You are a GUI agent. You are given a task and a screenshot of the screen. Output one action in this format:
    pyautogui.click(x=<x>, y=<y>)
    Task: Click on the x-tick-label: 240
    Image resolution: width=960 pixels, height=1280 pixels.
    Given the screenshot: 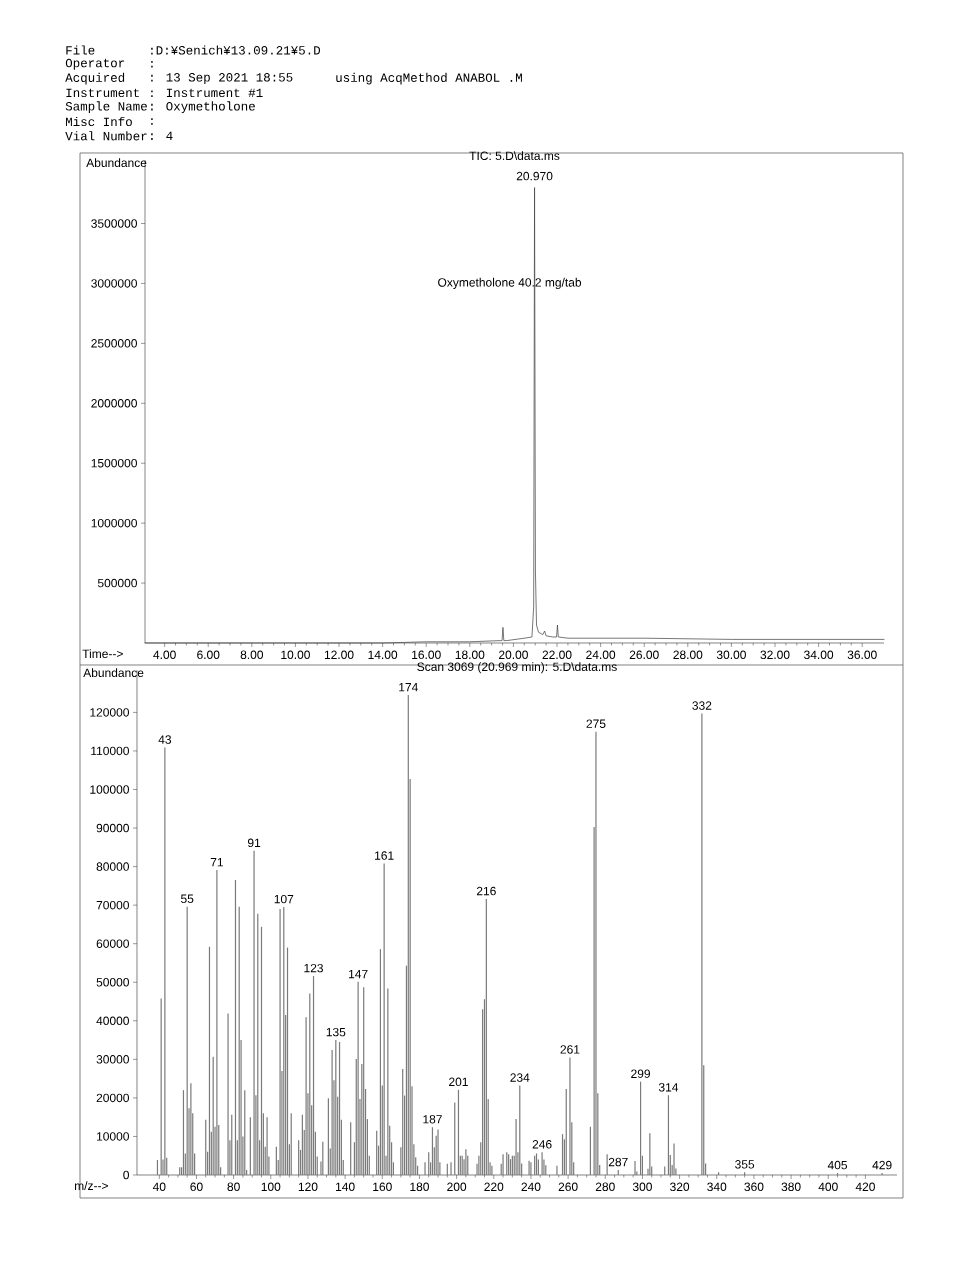 What is the action you would take?
    pyautogui.click(x=531, y=1187)
    